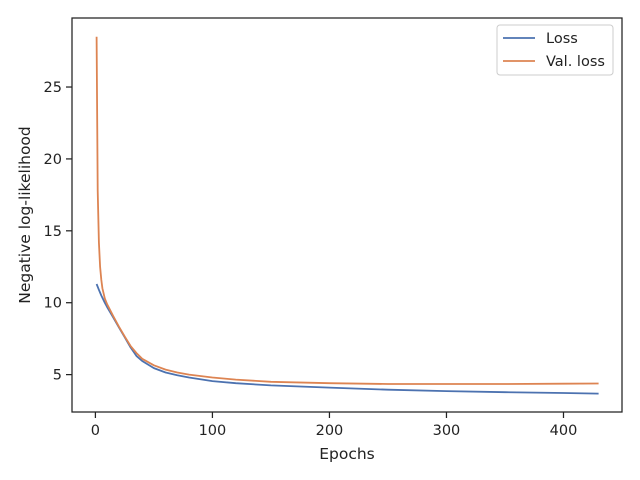 The height and width of the screenshot is (480, 640). What do you see at coordinates (25, 215) in the screenshot?
I see `y-axis-label: Negative log-likelihood` at bounding box center [25, 215].